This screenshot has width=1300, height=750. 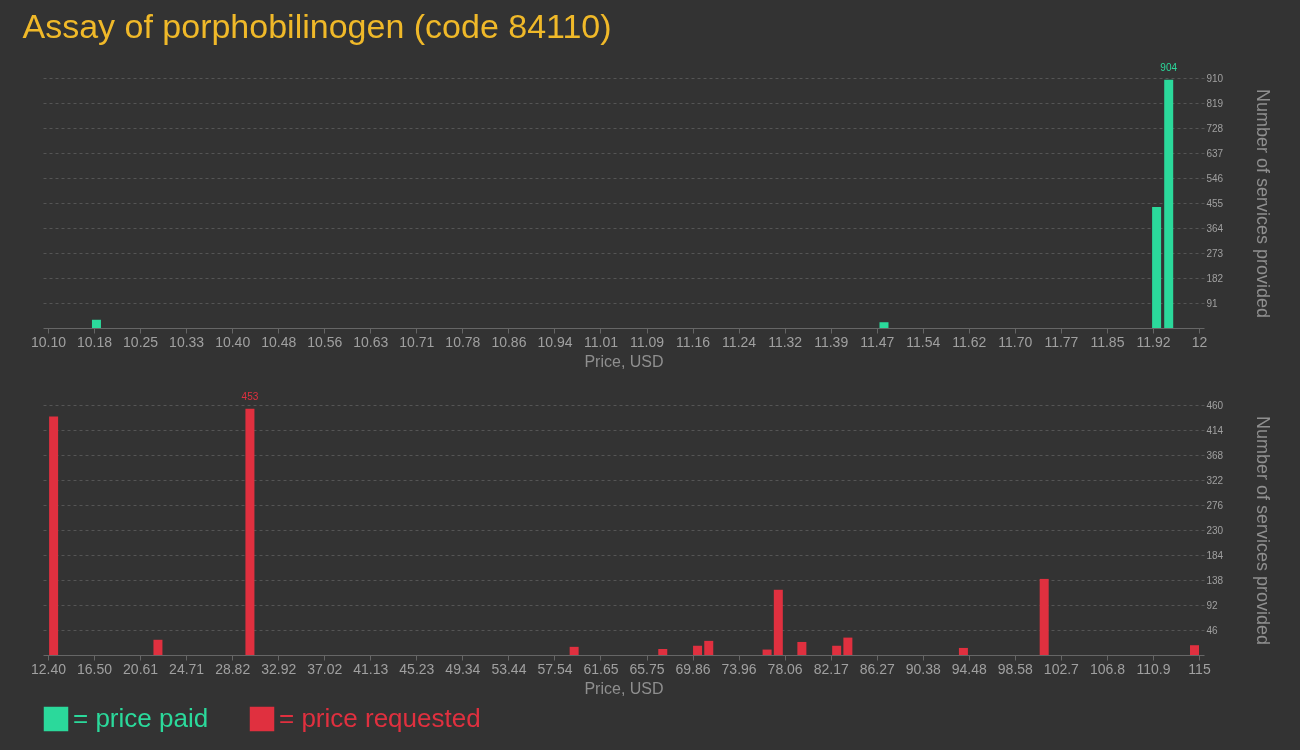 What do you see at coordinates (1212, 605) in the screenshot?
I see `y-tick-label: 92` at bounding box center [1212, 605].